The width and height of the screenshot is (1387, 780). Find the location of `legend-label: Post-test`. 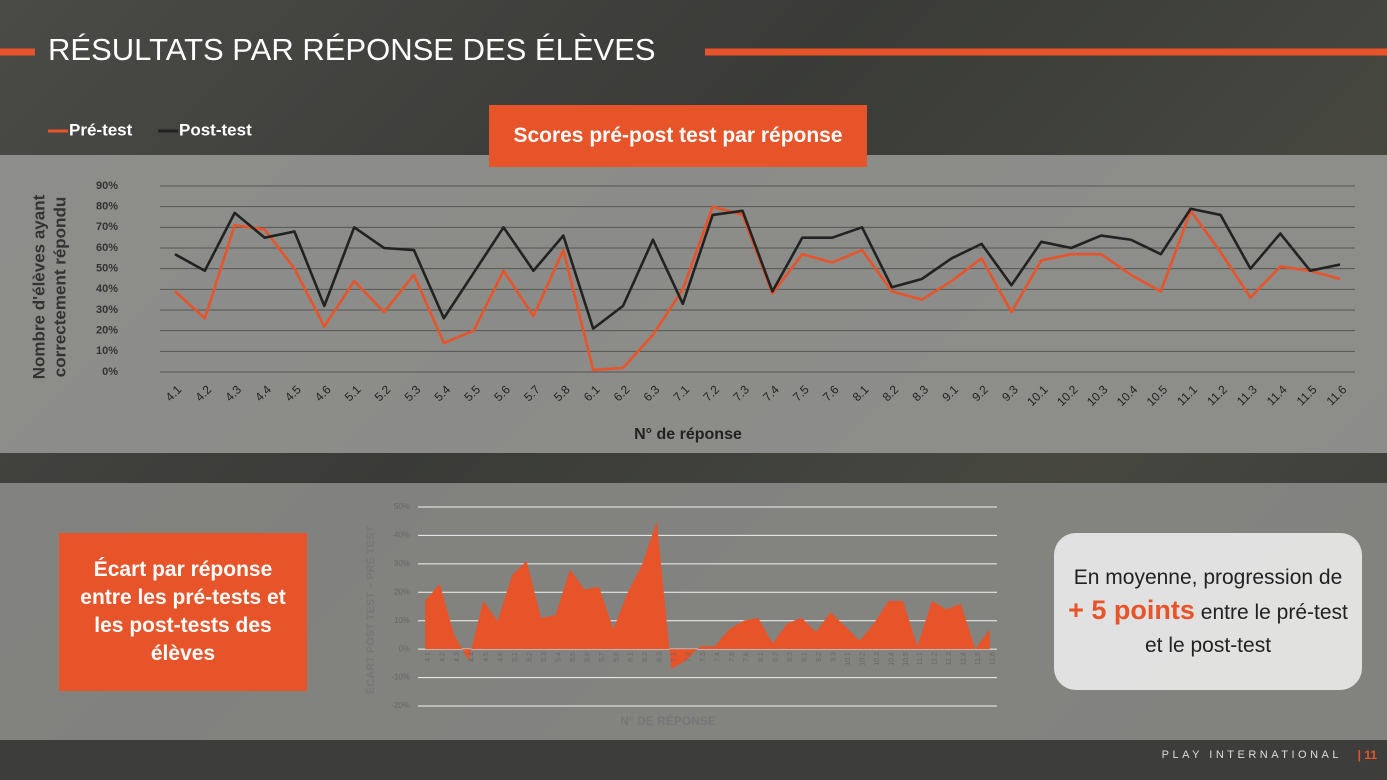

legend-label: Post-test is located at coordinates (215, 129).